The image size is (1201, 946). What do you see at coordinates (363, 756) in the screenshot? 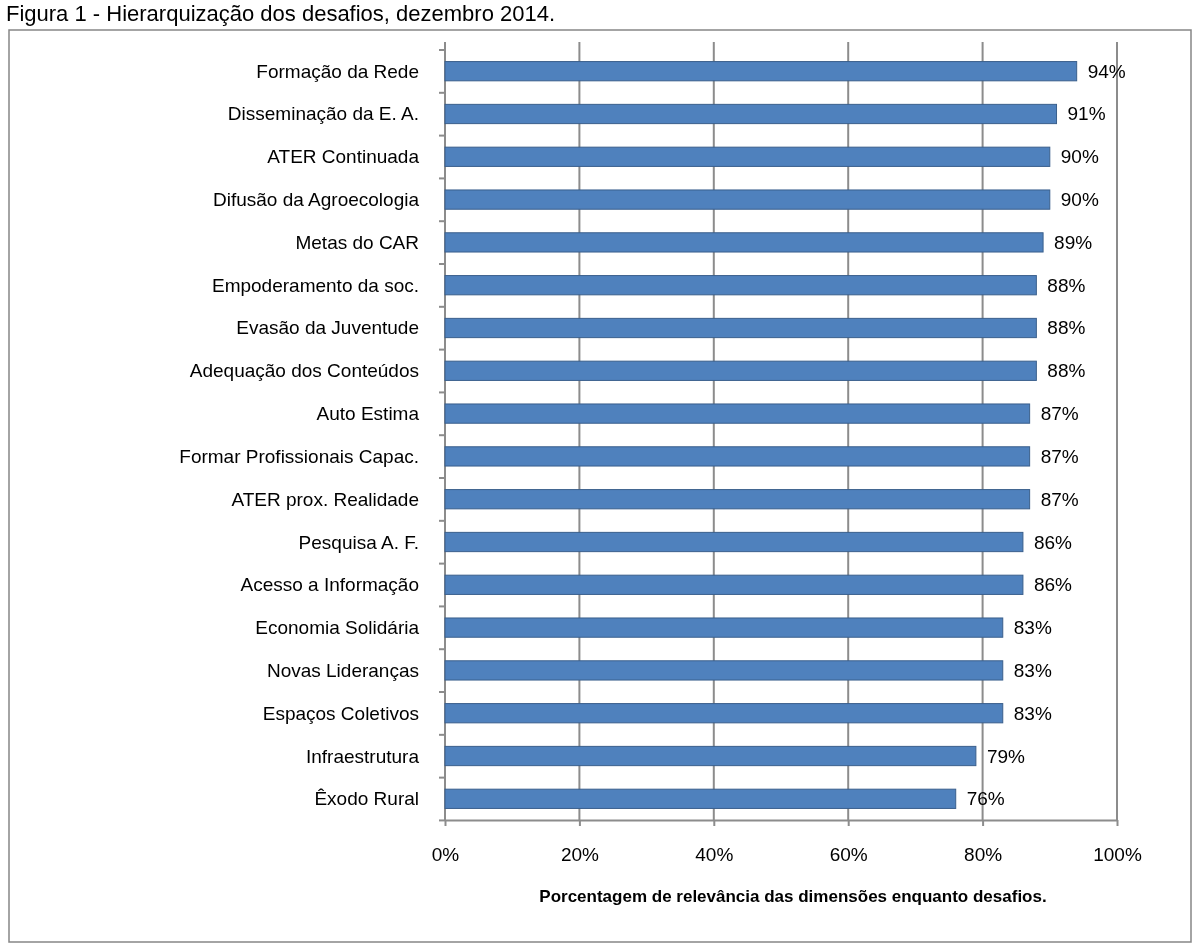
I see `y-tick-label: Infraestrutura` at bounding box center [363, 756].